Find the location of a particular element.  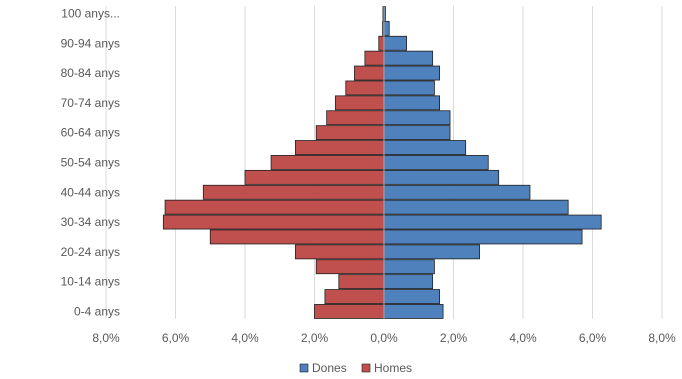

y-tick-label: 50-54 anys is located at coordinates (90, 162).